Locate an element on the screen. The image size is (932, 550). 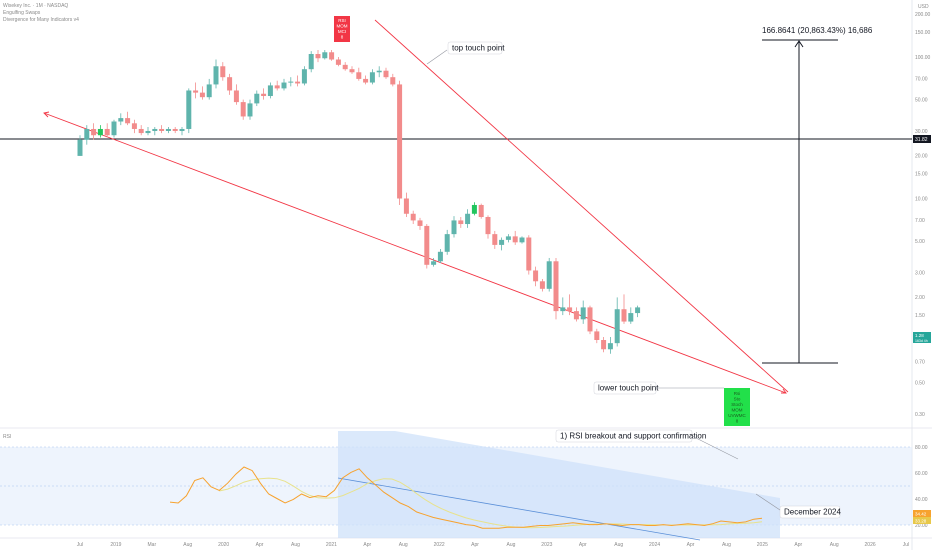
lower-touch-label: lower touch point is located at coordinates (628, 388).